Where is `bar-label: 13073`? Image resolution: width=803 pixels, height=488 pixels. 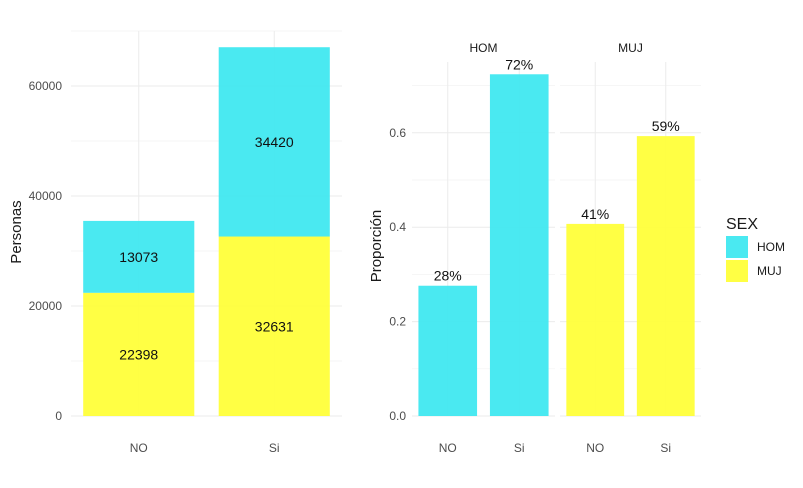
bar-label: 13073 is located at coordinates (138, 257).